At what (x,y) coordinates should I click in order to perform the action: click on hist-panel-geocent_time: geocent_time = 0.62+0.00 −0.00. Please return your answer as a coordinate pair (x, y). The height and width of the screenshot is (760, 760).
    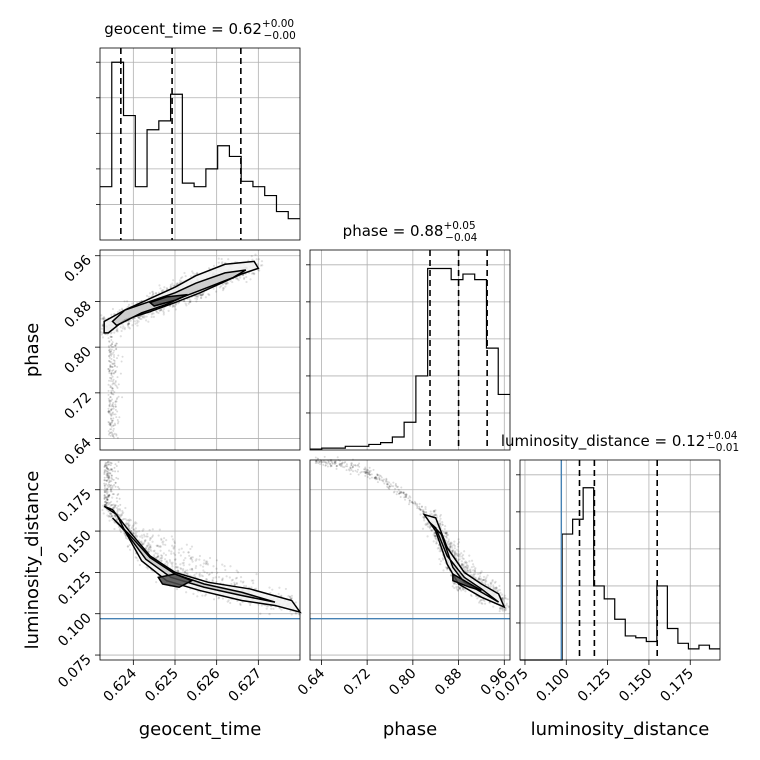
    Looking at the image, I should click on (198, 129).